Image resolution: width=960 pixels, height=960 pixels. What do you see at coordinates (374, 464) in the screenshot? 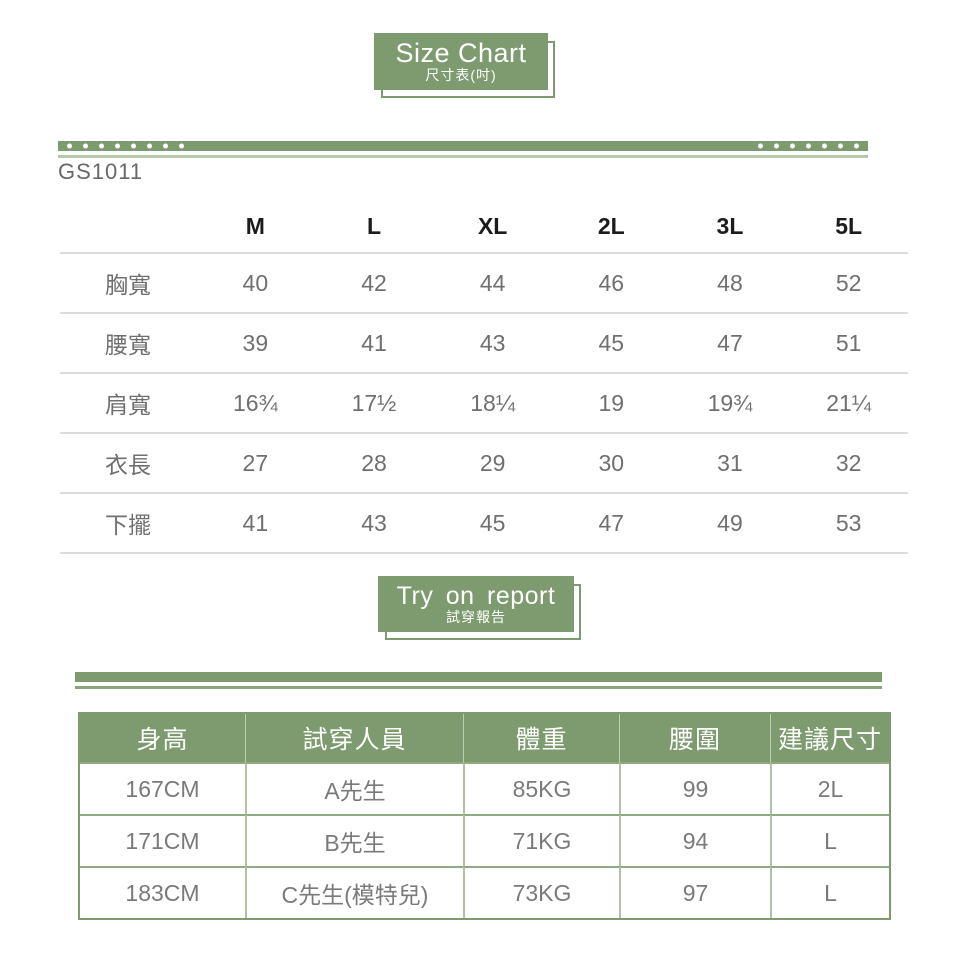
I see `size-value-cell: 28` at bounding box center [374, 464].